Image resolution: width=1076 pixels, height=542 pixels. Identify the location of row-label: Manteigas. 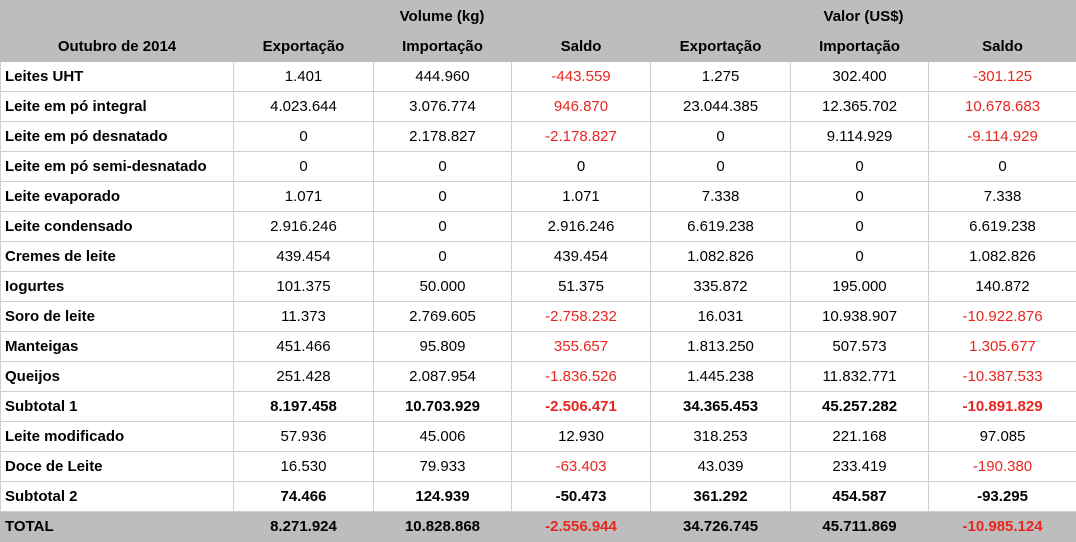
(117, 347).